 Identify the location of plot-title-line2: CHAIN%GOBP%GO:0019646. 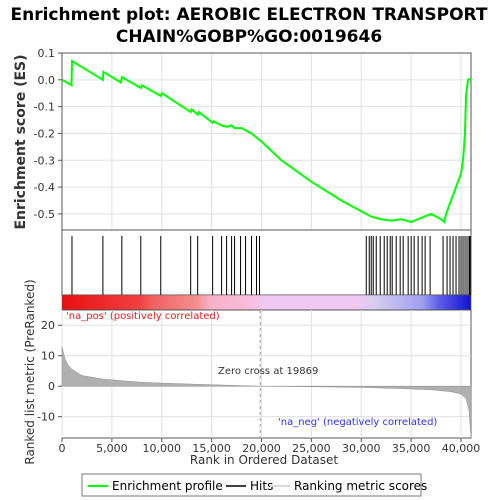
(249, 37).